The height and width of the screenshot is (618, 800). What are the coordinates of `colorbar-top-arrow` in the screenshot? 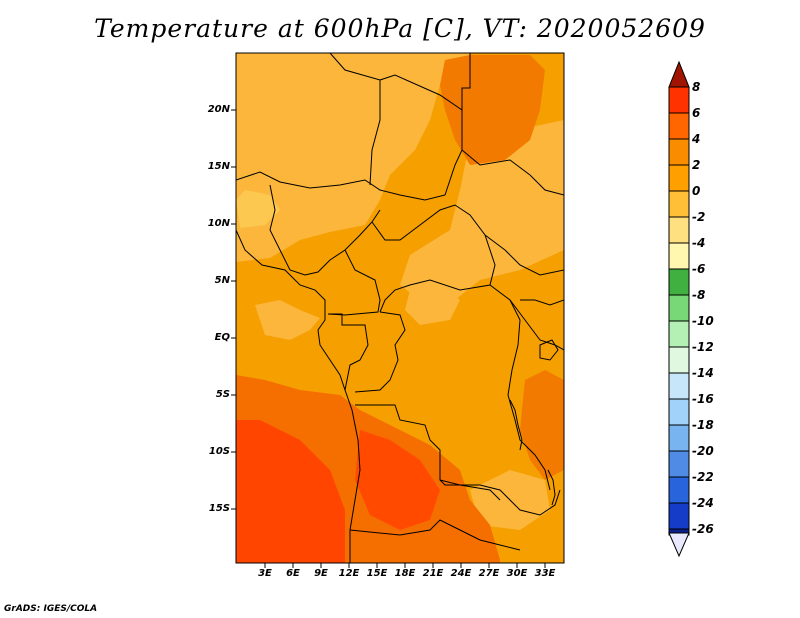 It's located at (679, 74).